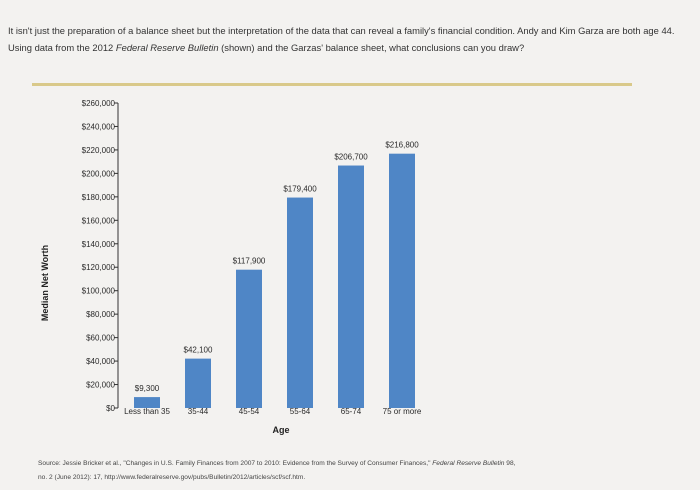 The width and height of the screenshot is (700, 490). I want to click on y-tick-label: $180,000, so click(99, 197).